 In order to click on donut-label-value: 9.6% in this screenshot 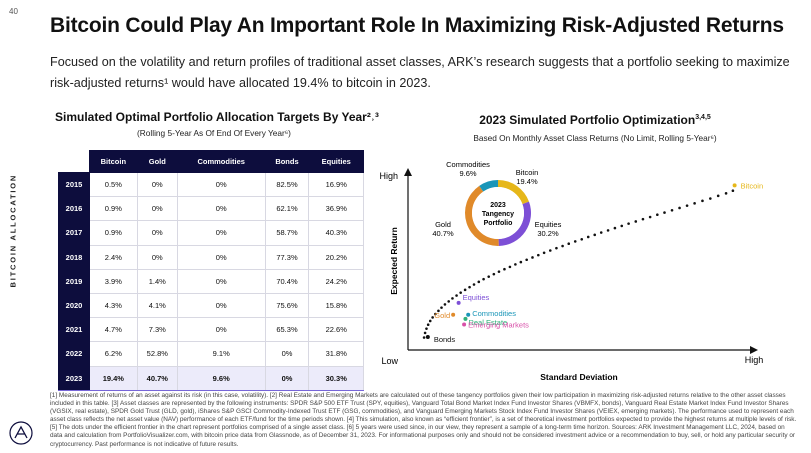, I will do `click(467, 173)`.